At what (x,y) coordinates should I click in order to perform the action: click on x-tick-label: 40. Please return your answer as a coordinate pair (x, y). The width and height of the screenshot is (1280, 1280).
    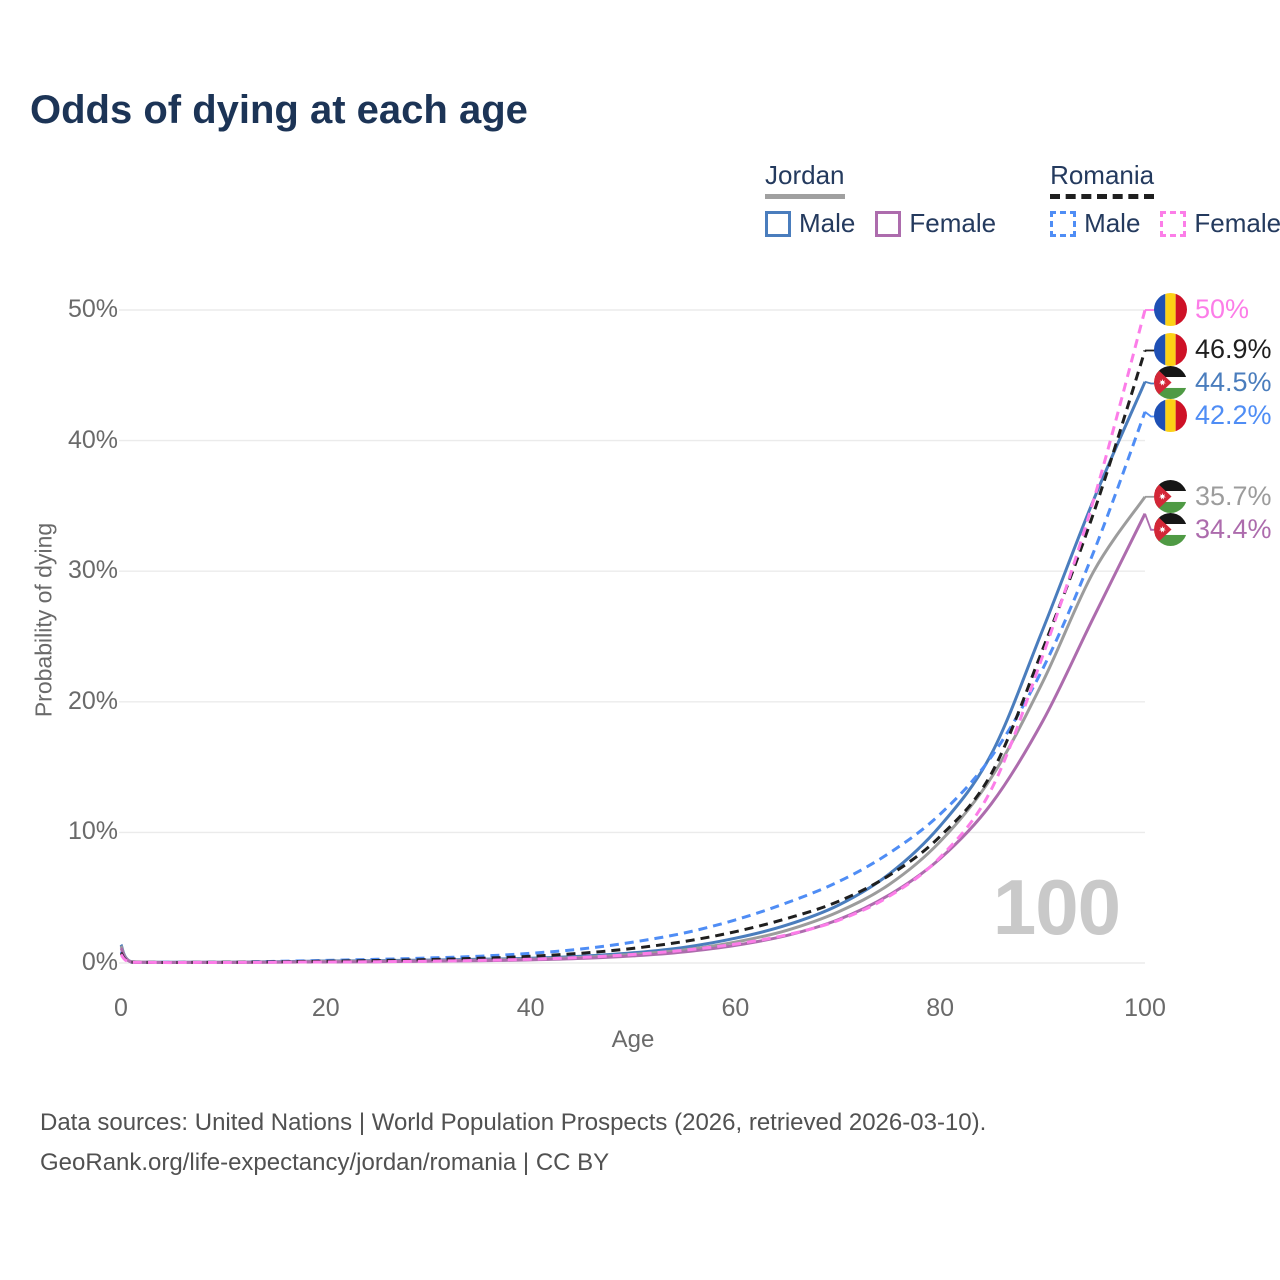
    Looking at the image, I should click on (530, 1008).